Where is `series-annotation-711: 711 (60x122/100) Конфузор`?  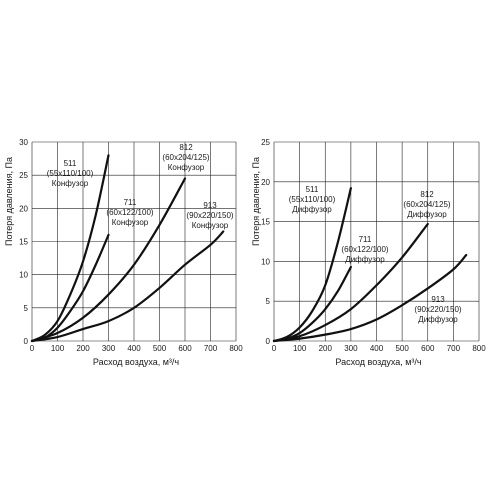
series-annotation-711: 711 (60x122/100) Конфузор is located at coordinates (129, 212).